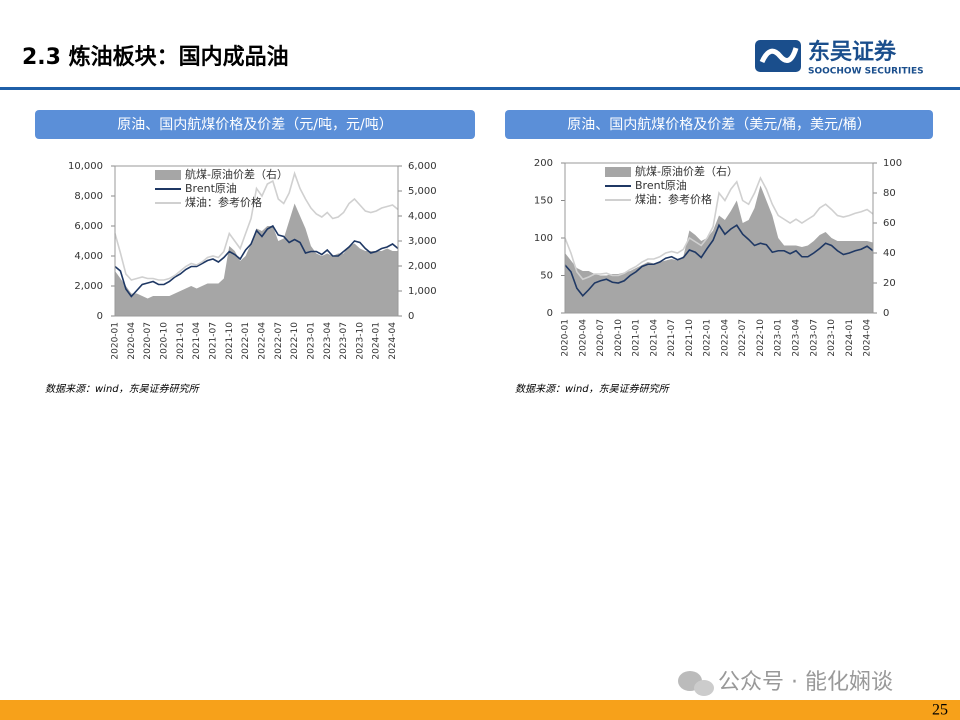 The width and height of the screenshot is (960, 720). What do you see at coordinates (422, 216) in the screenshot?
I see `y2-tick-label: 4,000` at bounding box center [422, 216].